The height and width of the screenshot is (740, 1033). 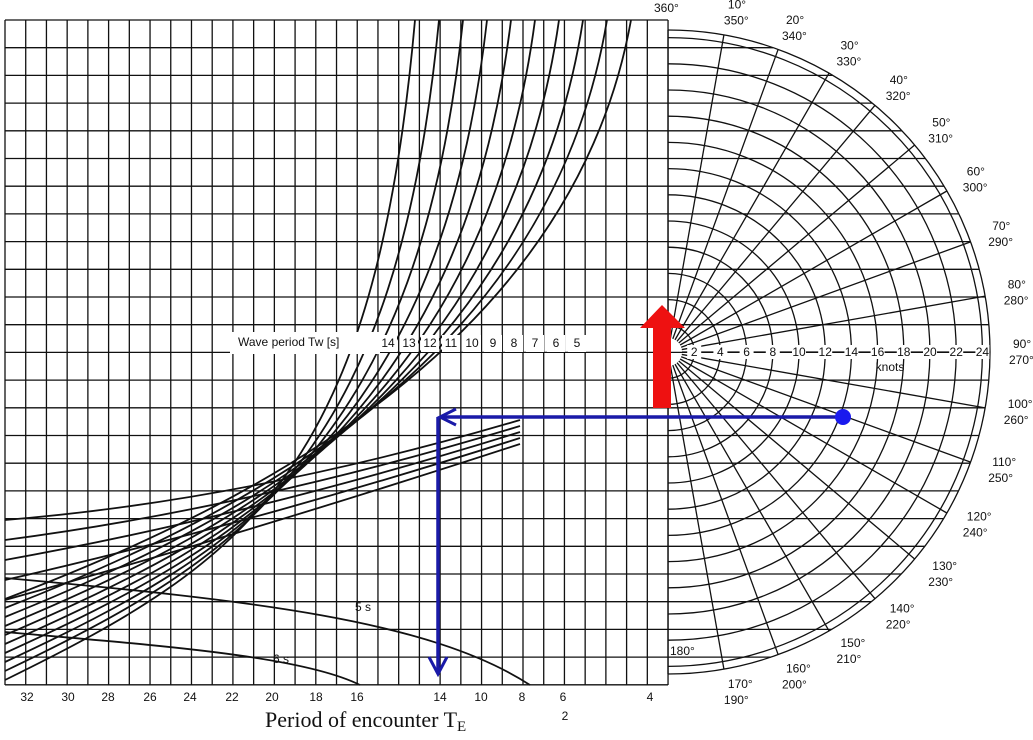 I want to click on angle-label: 120°, so click(x=979, y=517).